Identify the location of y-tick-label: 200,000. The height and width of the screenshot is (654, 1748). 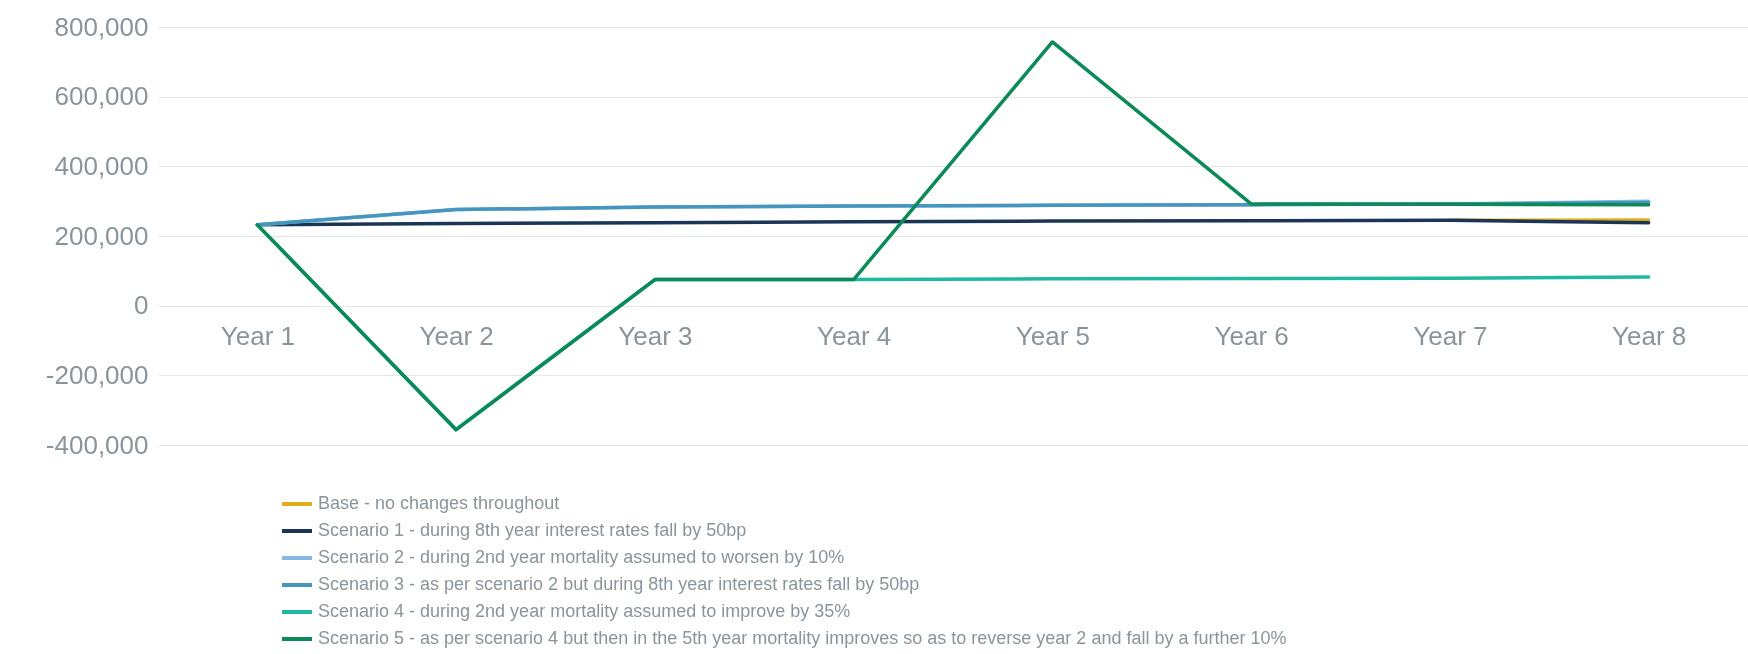
(101, 235).